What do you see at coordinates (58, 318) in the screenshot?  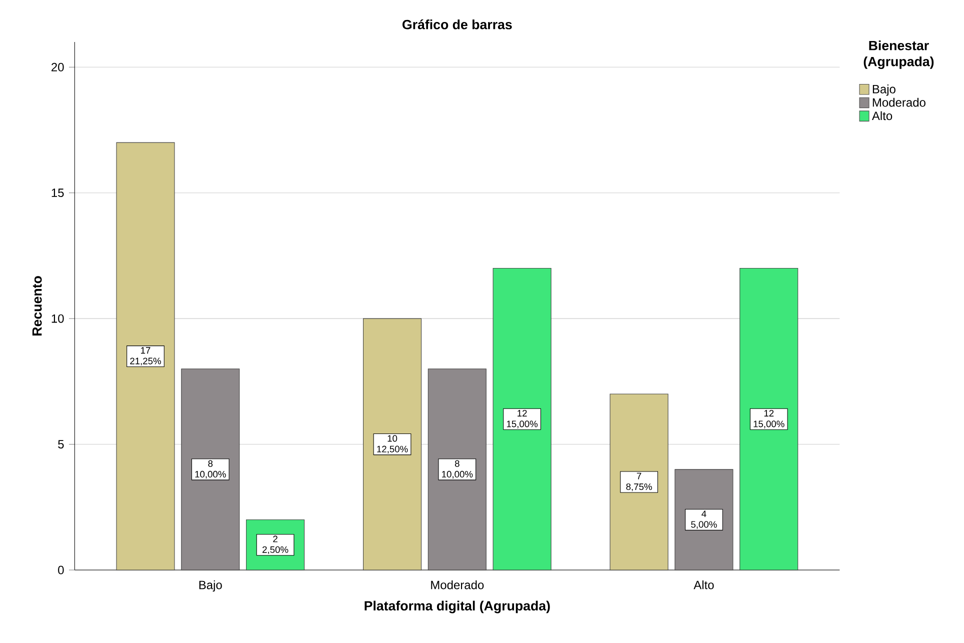 I see `y-tick-label: 10` at bounding box center [58, 318].